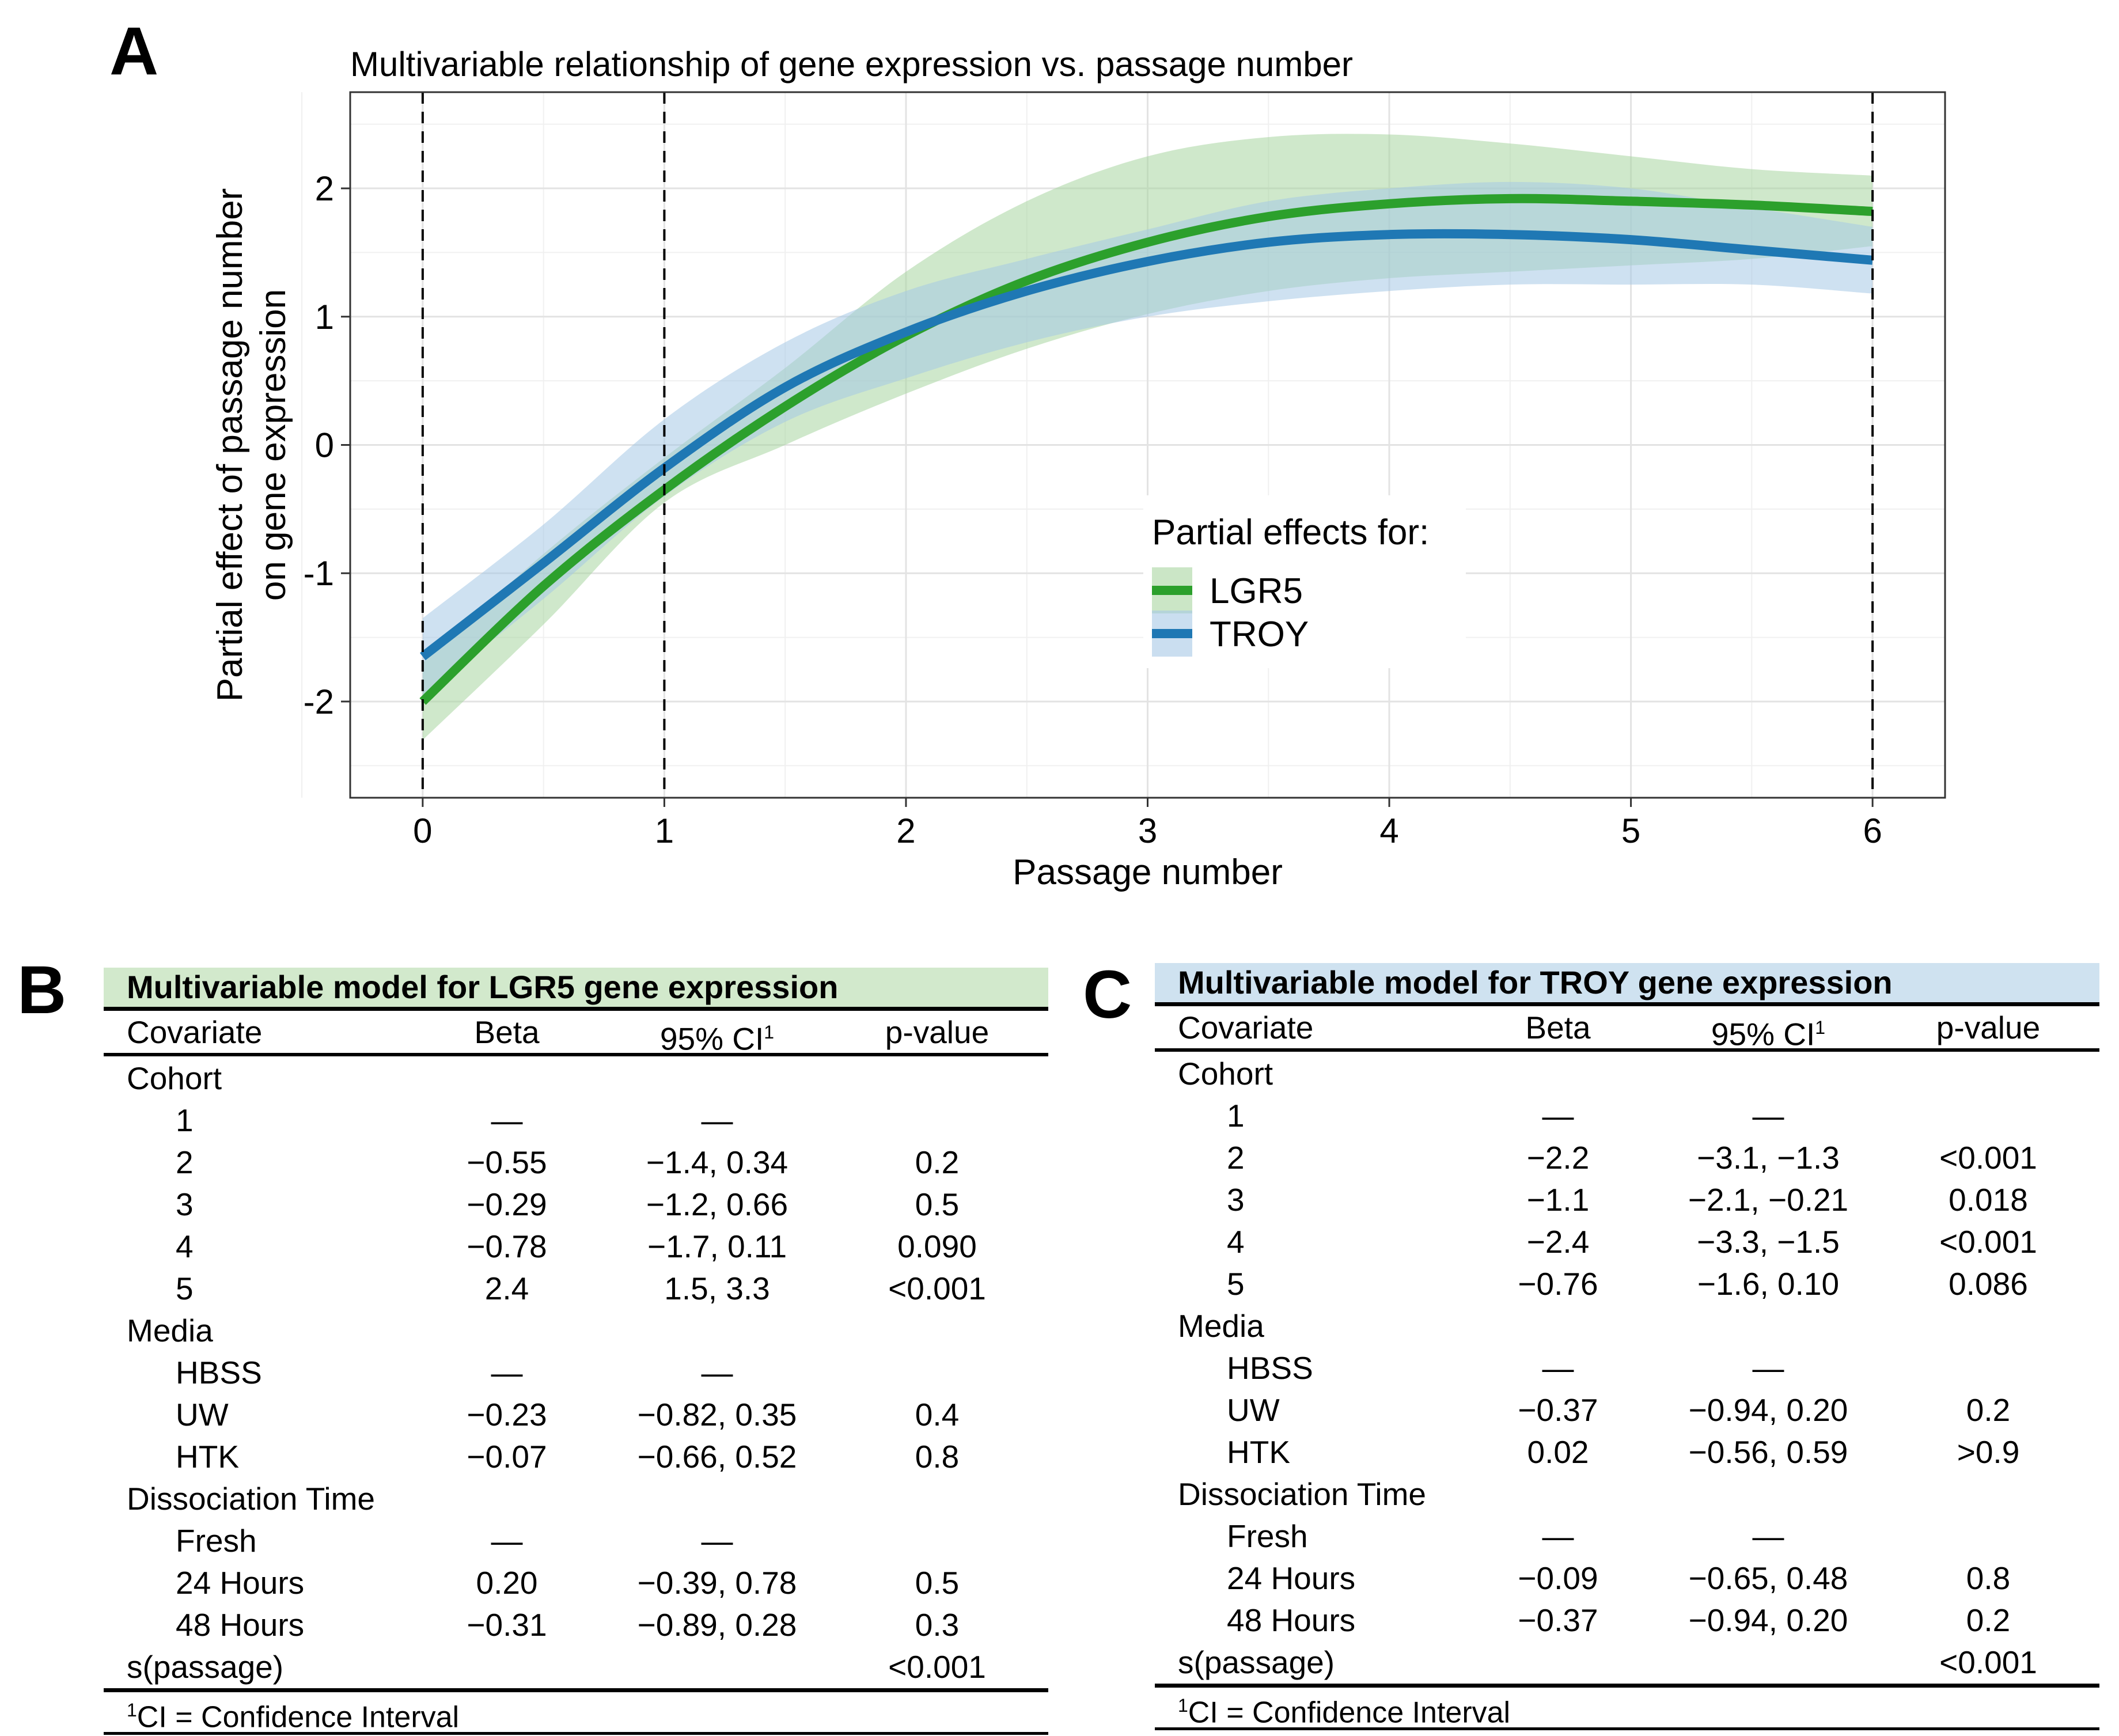 This screenshot has width=2119, height=1736. I want to click on cell-p-value: 0.090, so click(937, 1246).